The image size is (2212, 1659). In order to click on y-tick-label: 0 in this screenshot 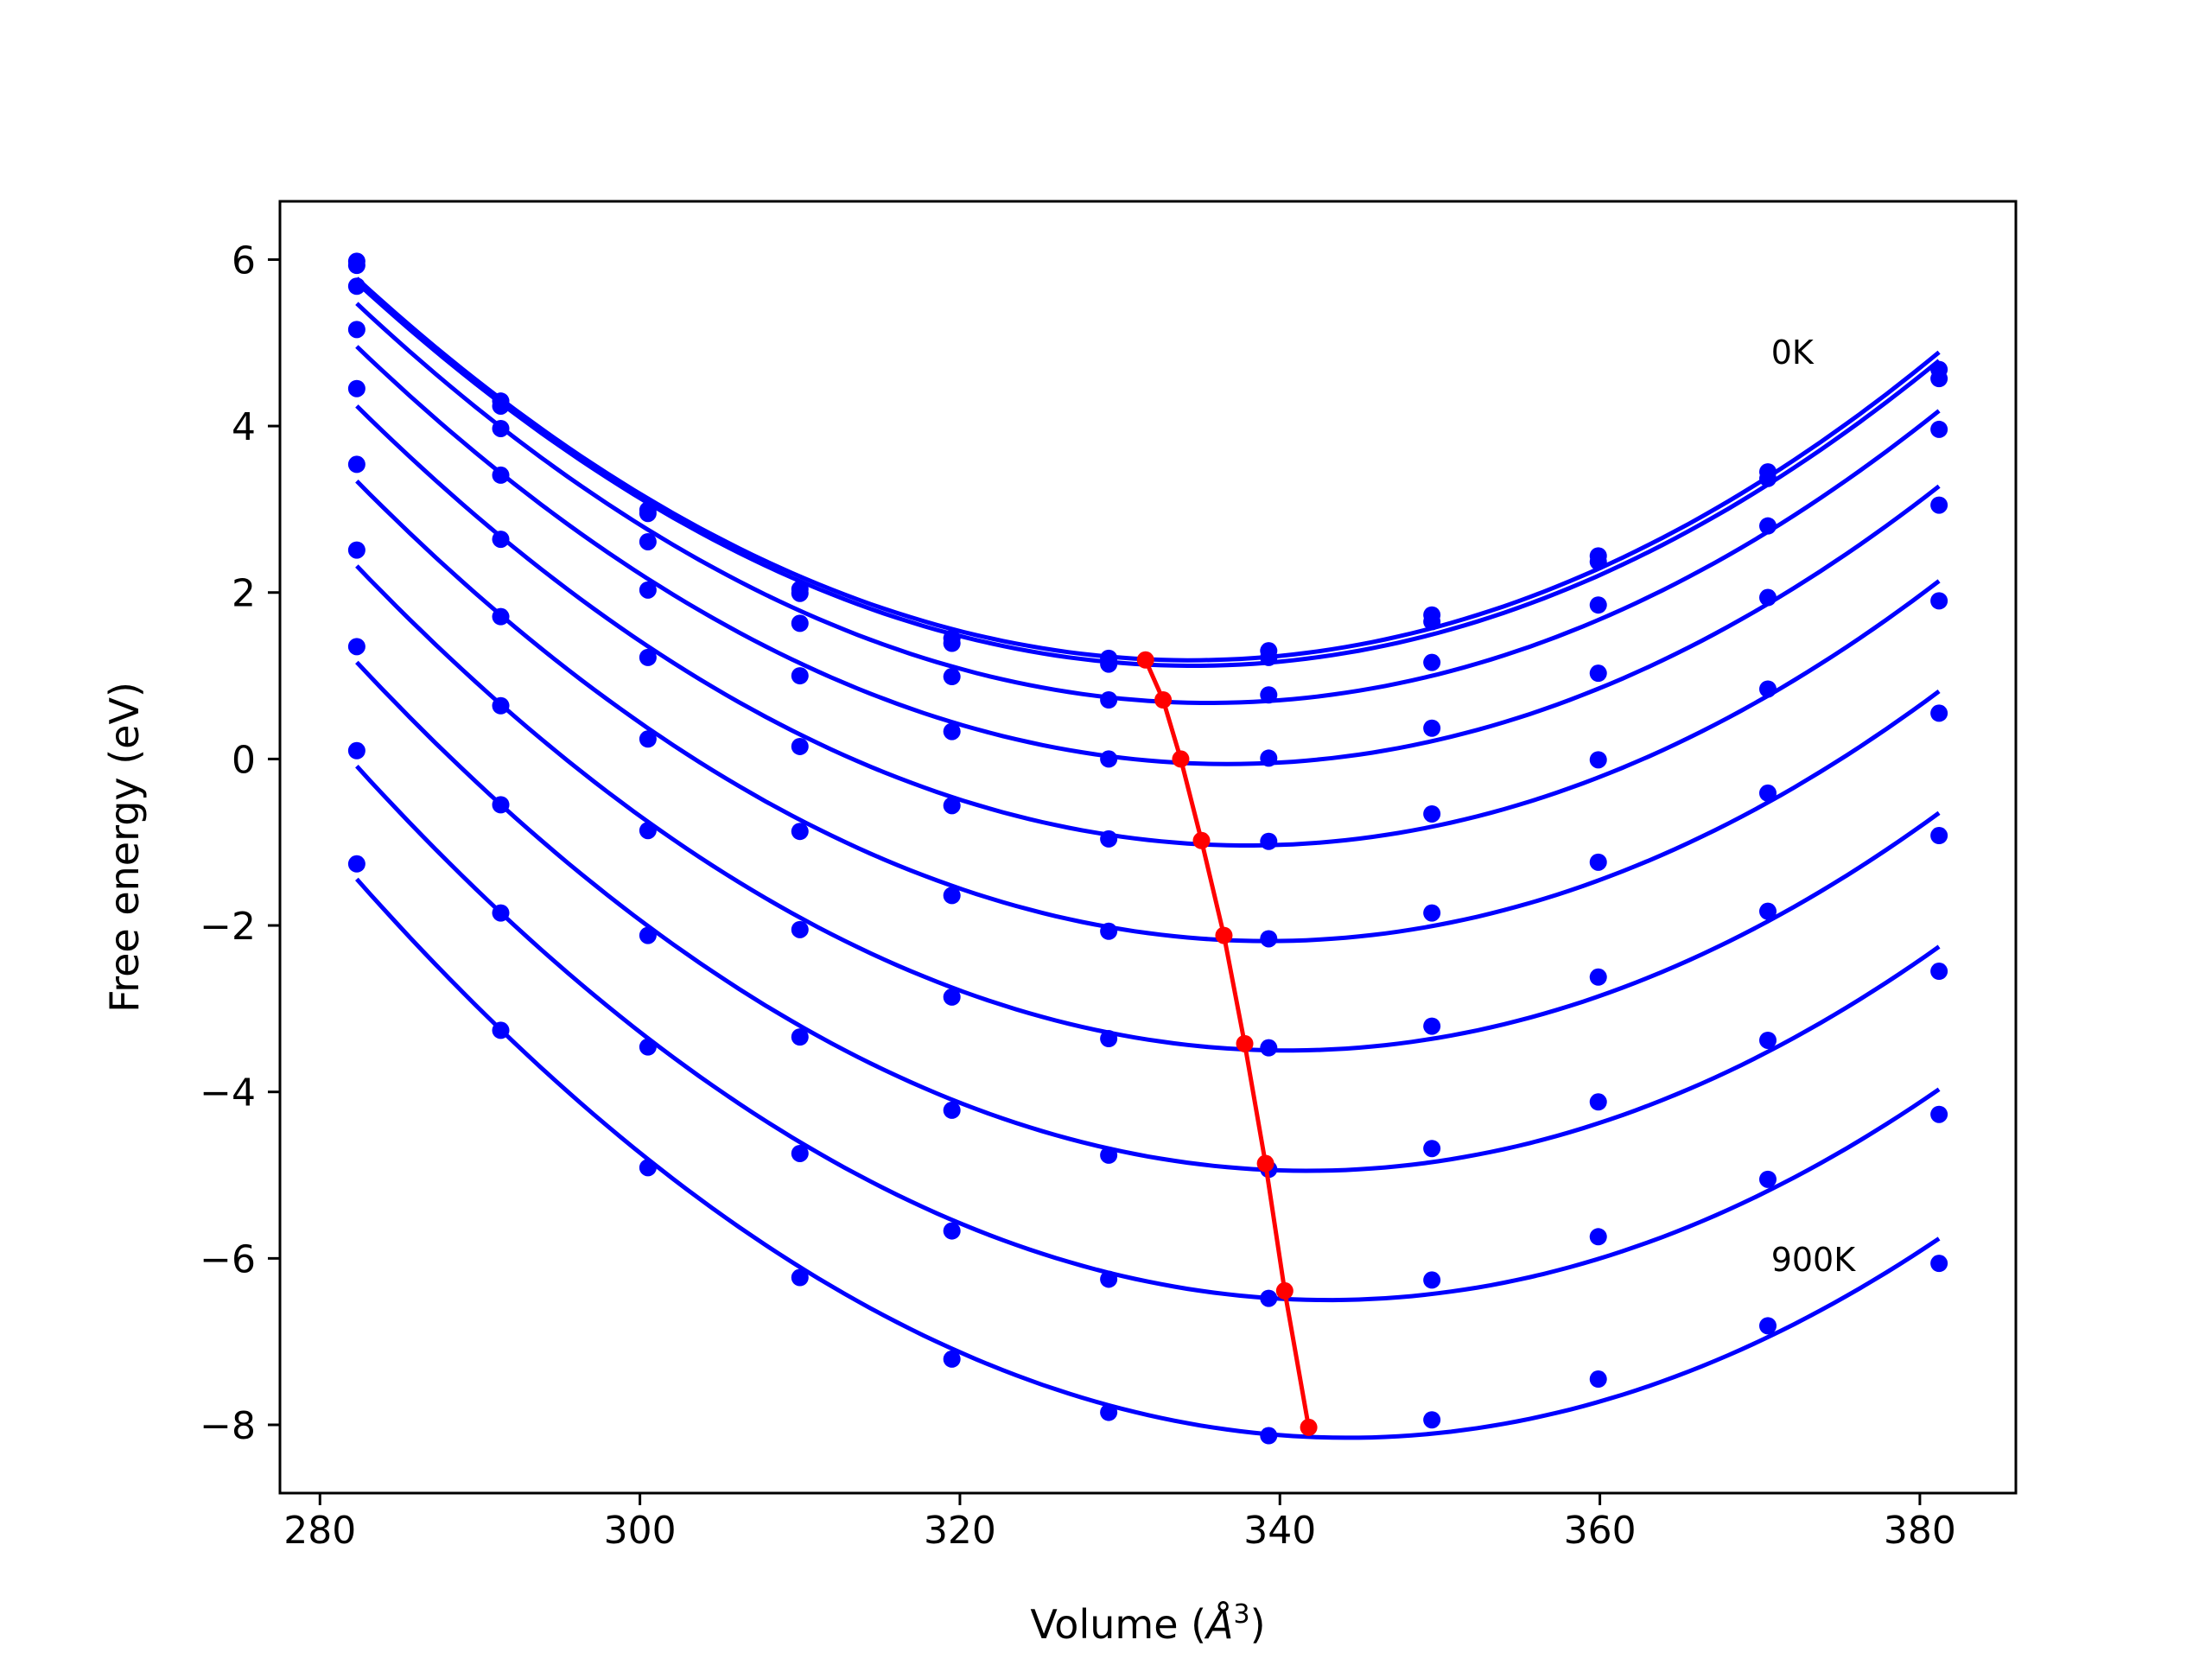, I will do `click(244, 760)`.